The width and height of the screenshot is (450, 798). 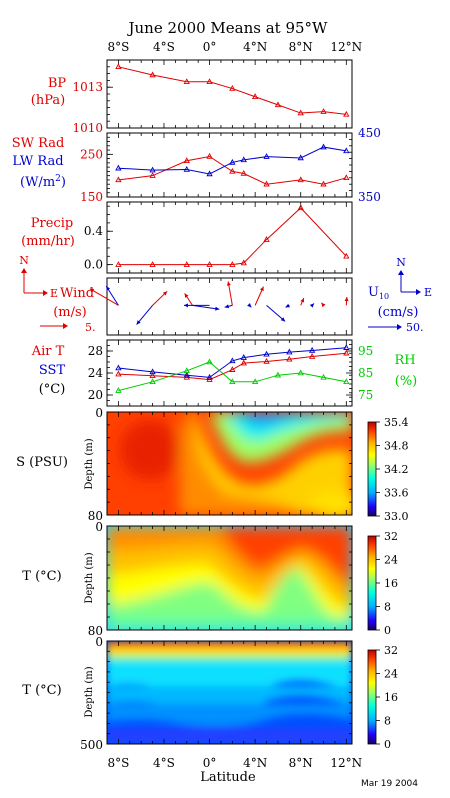 I want to click on y-tick-label: 1010, so click(x=87, y=128).